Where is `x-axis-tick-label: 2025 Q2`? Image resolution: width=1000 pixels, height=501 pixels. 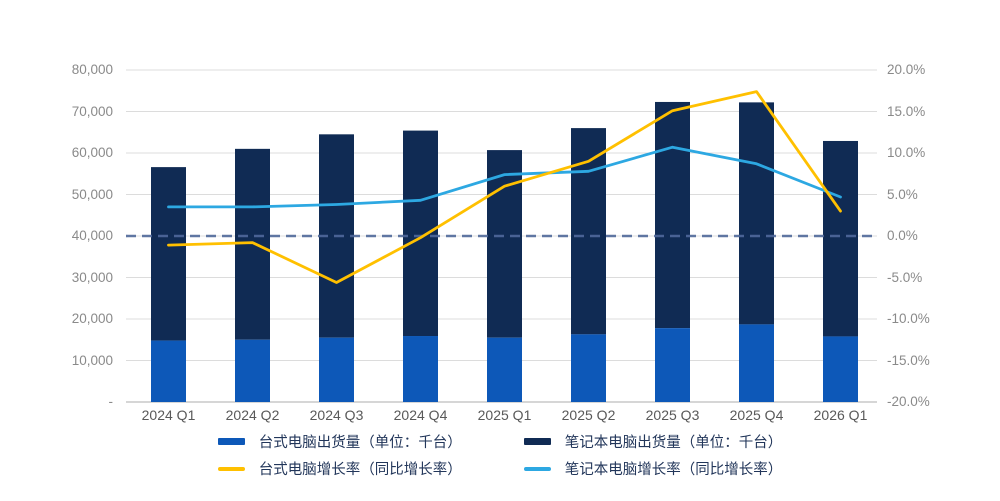 x-axis-tick-label: 2025 Q2 is located at coordinates (588, 415).